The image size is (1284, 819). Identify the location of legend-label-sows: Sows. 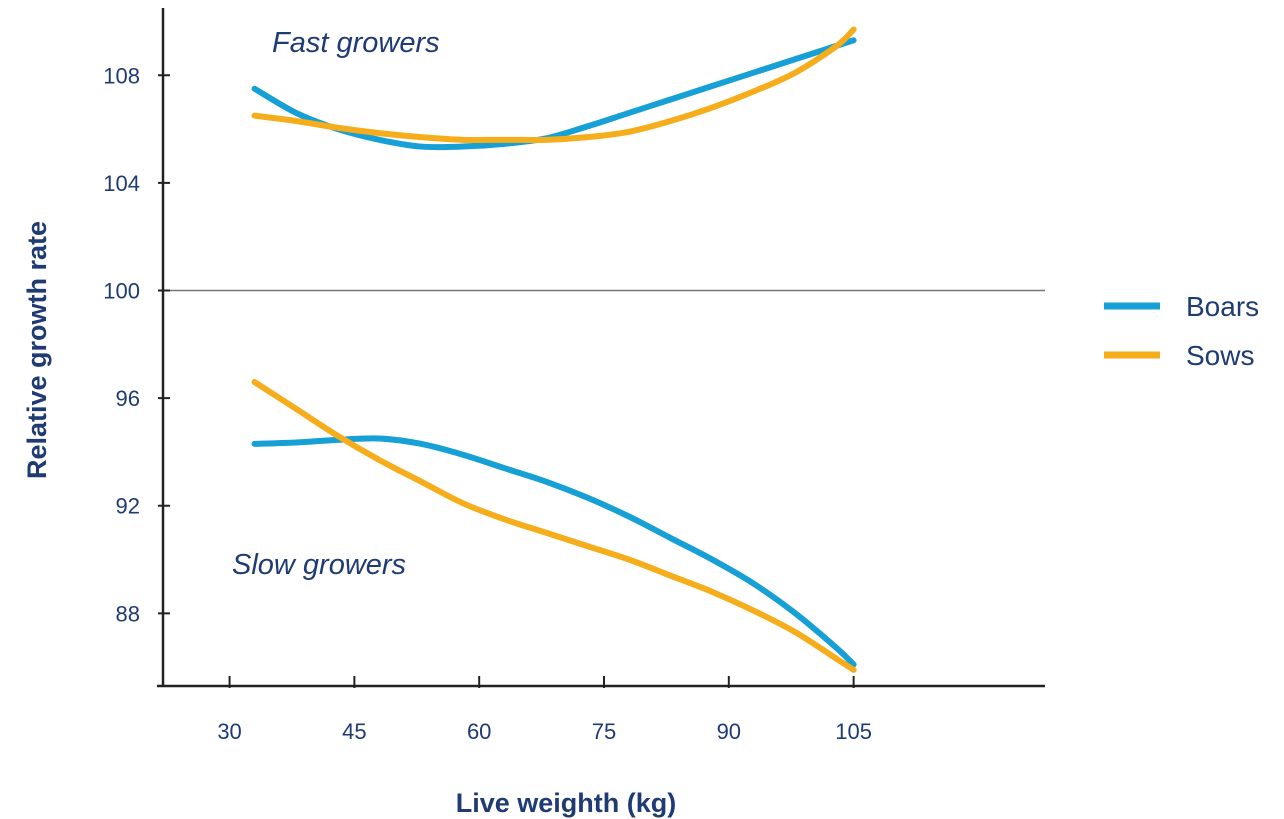
(1220, 355).